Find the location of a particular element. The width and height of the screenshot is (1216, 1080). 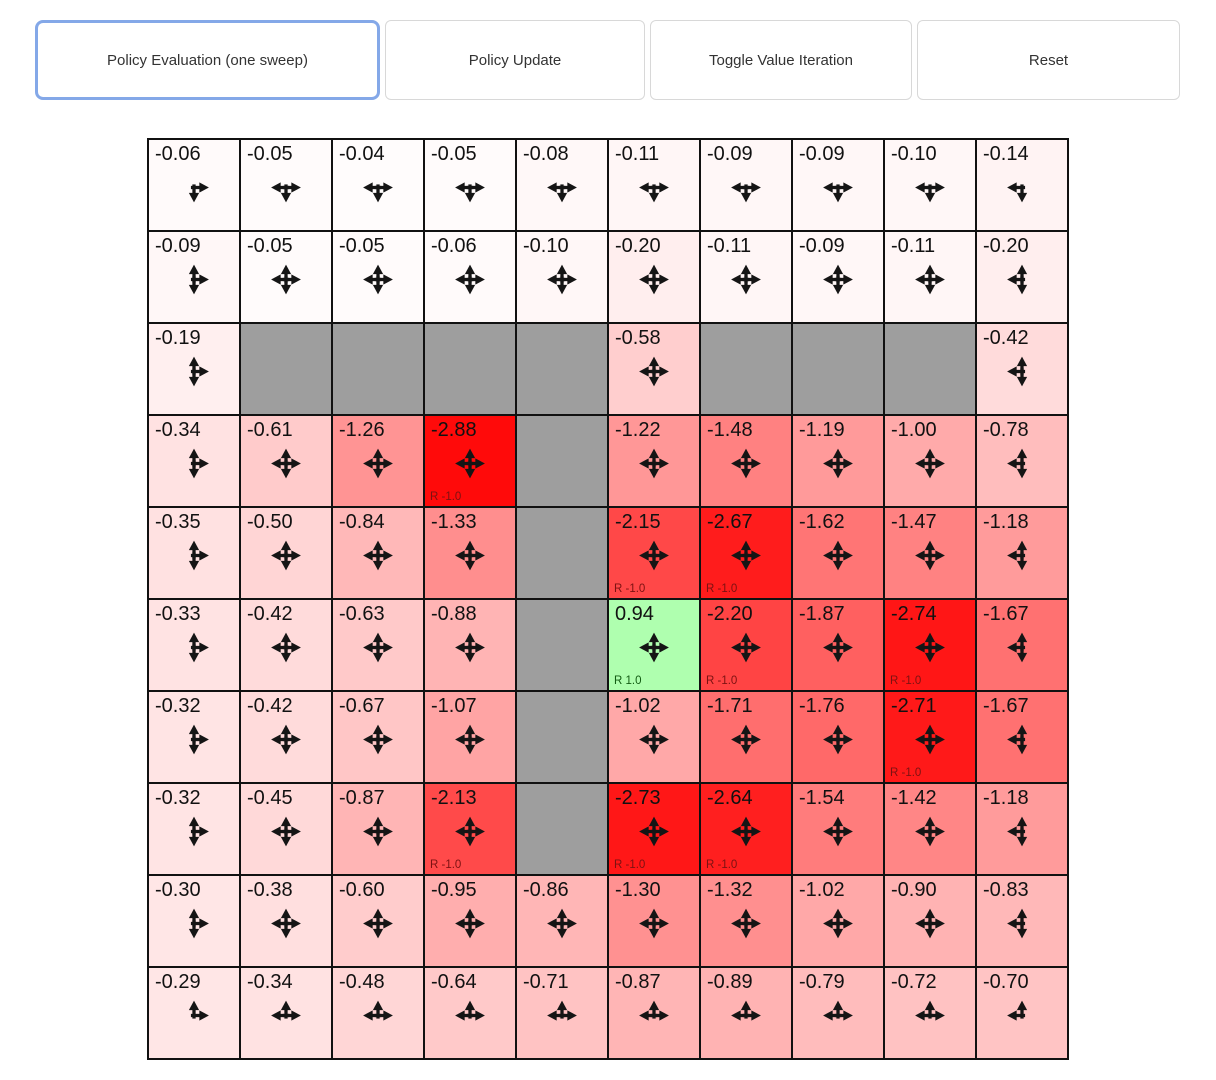

grid-cell: -0.61 is located at coordinates (286, 461).